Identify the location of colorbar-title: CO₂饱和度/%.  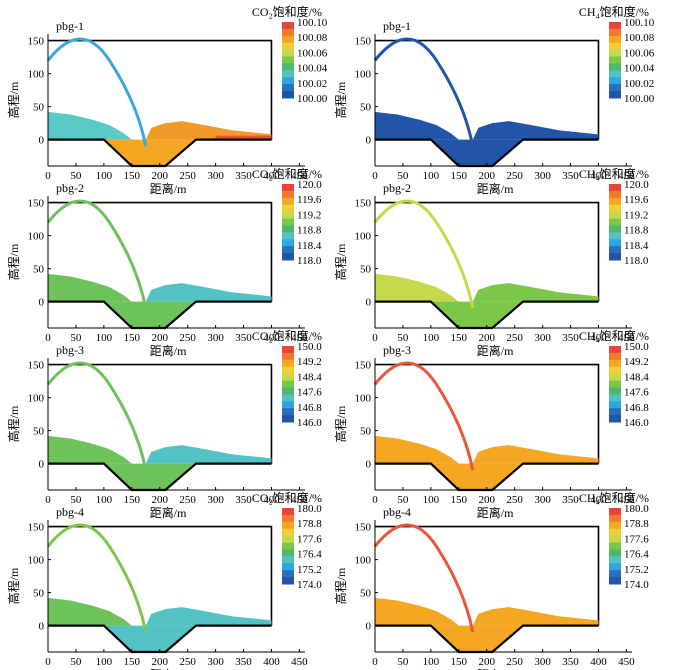
(287, 173).